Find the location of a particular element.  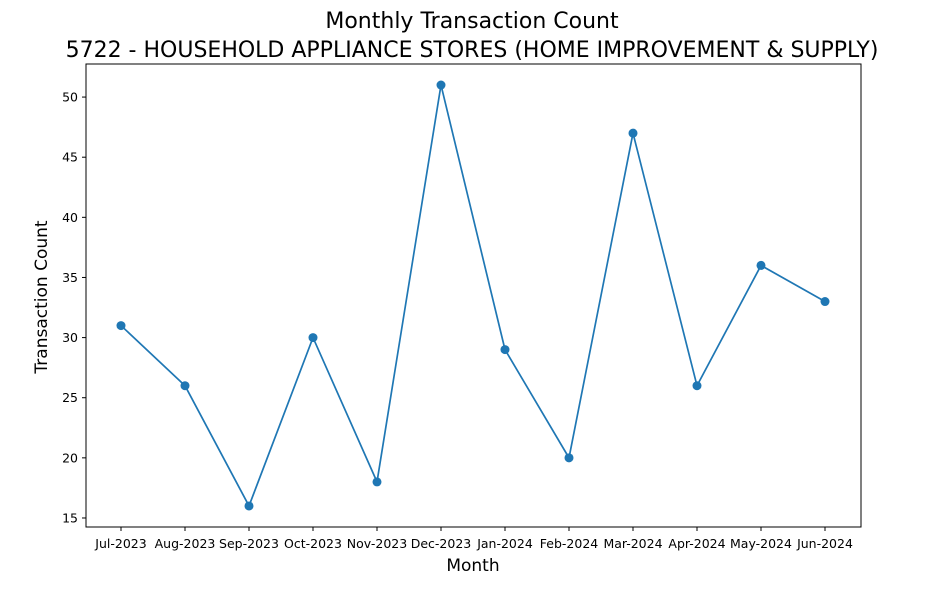

x-axis-label: Month is located at coordinates (472, 566).